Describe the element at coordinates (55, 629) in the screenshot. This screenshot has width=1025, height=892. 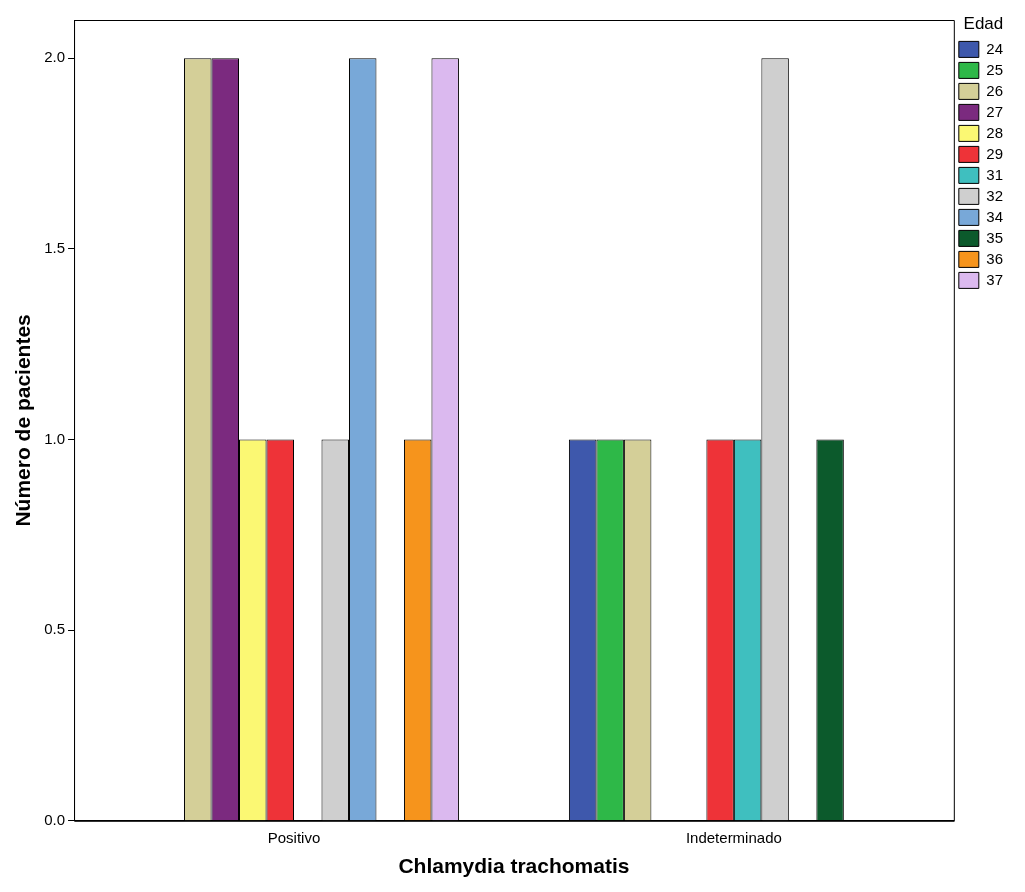
I see `y-tick-label: 0.5` at that location.